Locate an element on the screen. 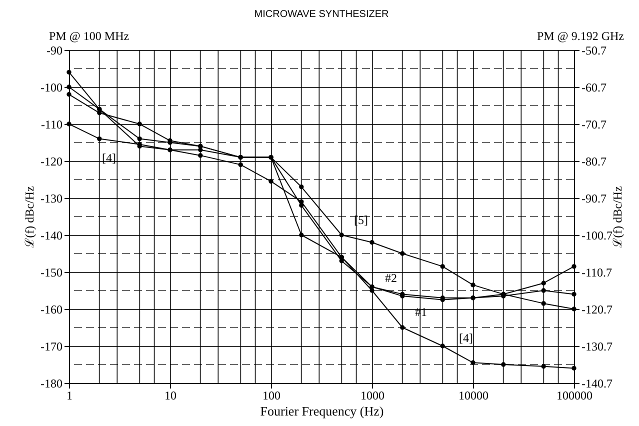 This screenshot has height=426, width=639. y-tick-label: -180 is located at coordinates (51, 383).